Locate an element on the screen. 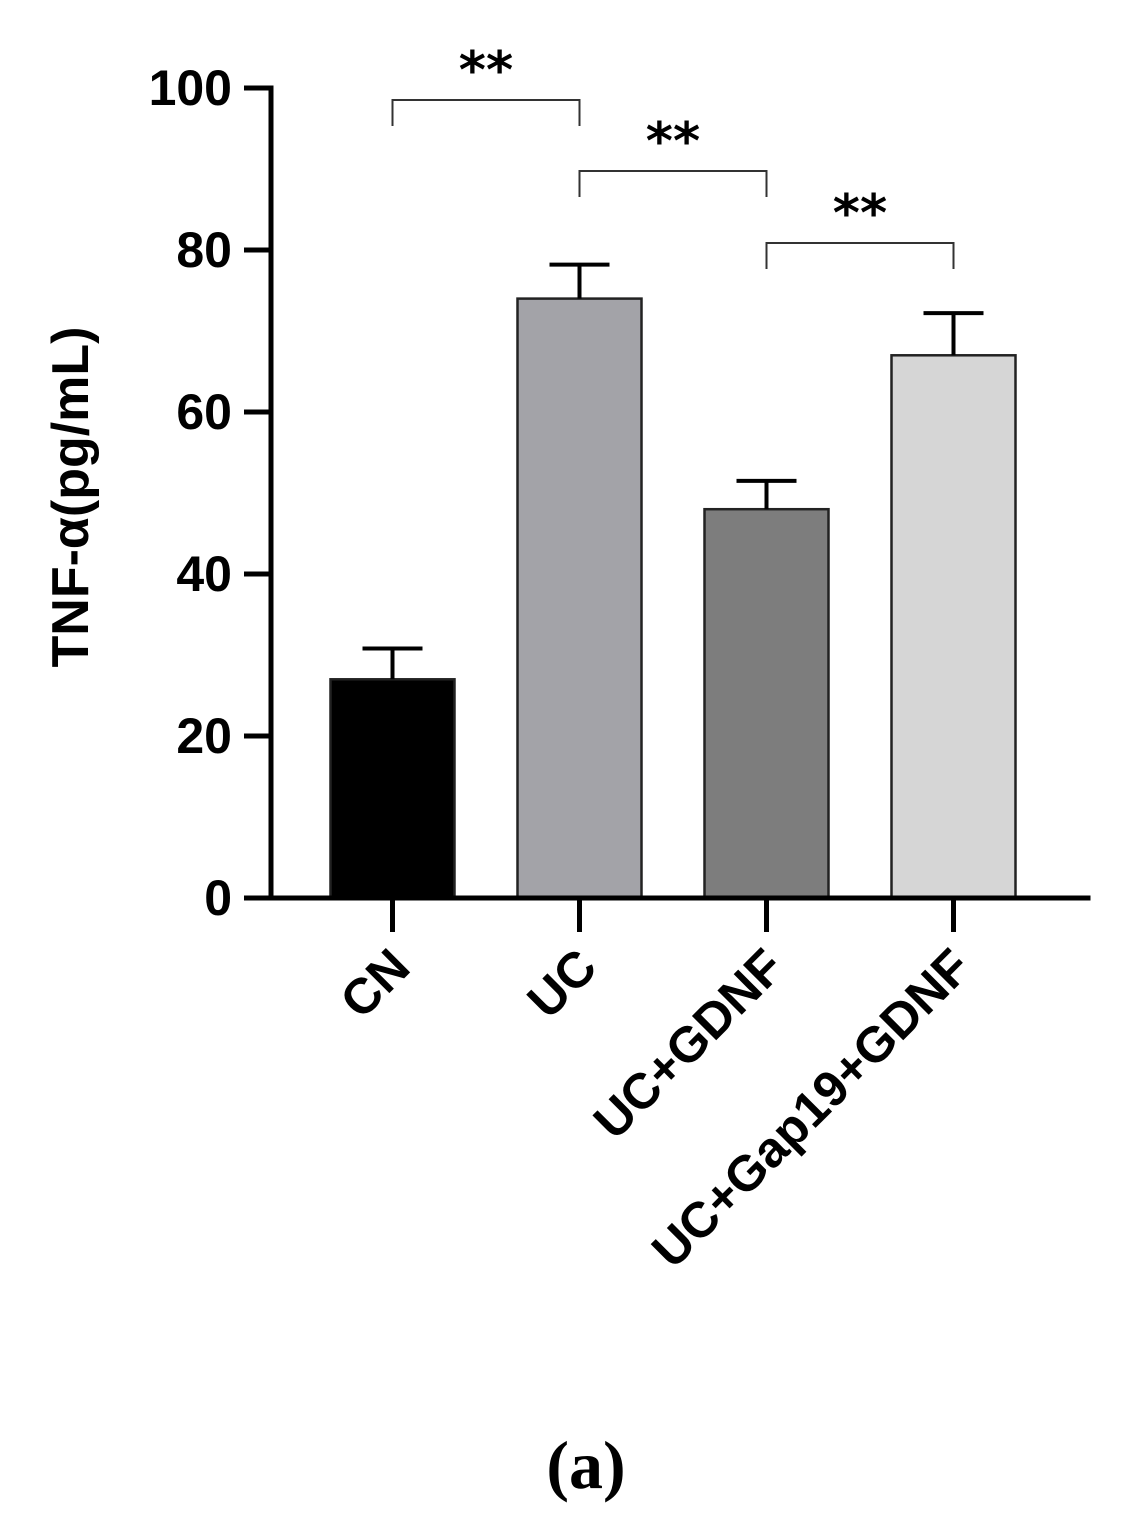  significance-label-0: ** is located at coordinates (486, 71).